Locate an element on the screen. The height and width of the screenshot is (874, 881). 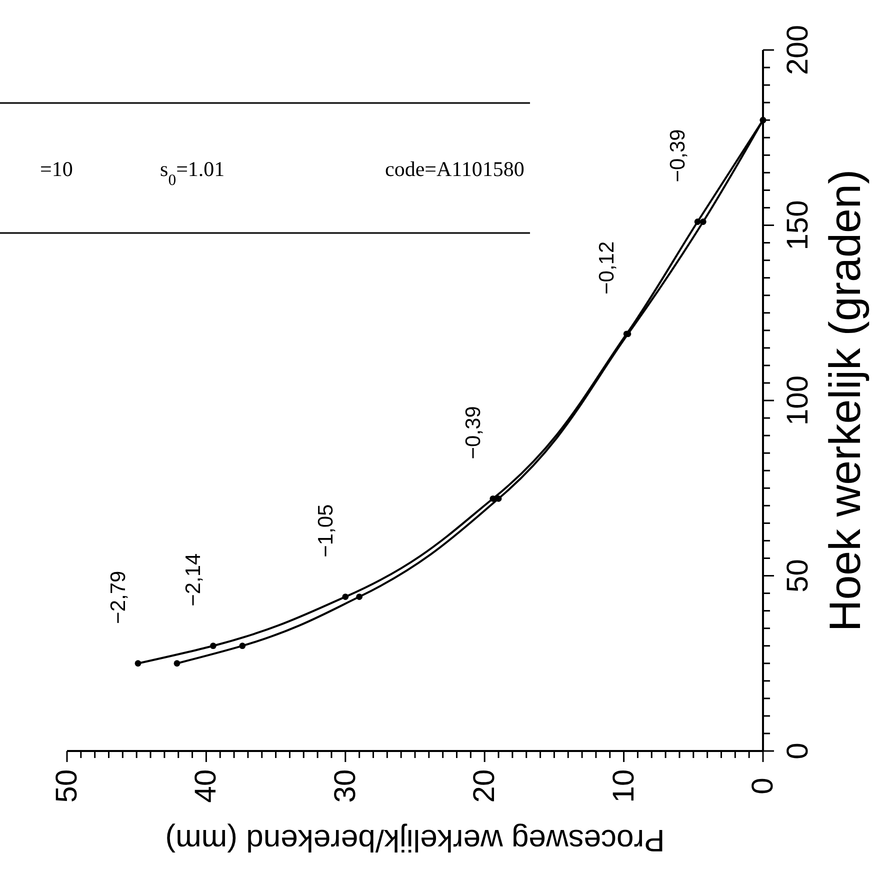
annotation: code=A1101580 is located at coordinates (454, 169).